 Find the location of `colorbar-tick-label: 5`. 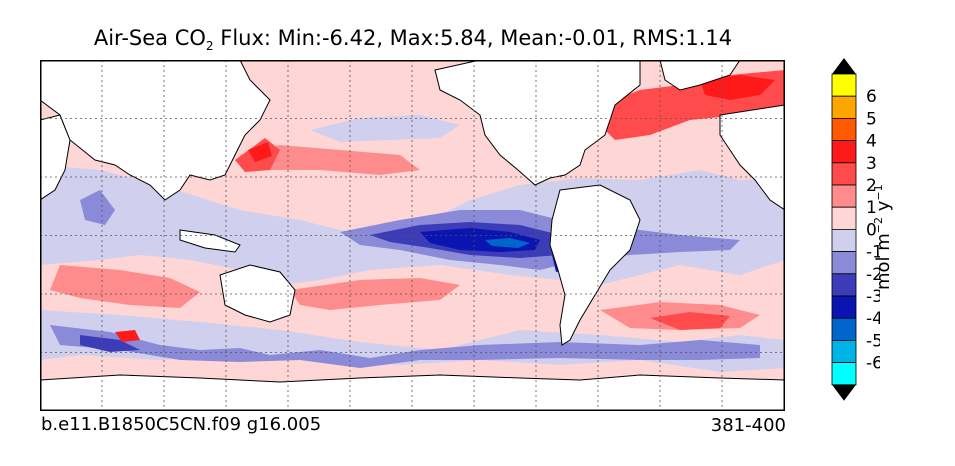

colorbar-tick-label: 5 is located at coordinates (871, 119).